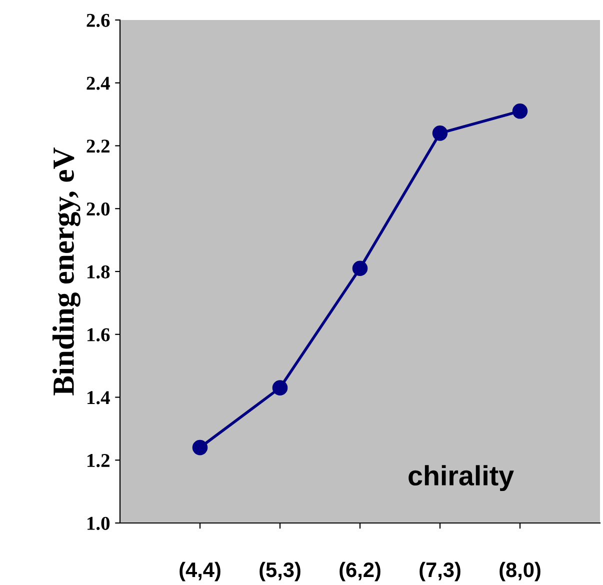  I want to click on x-tick-label: (7,3), so click(440, 572).